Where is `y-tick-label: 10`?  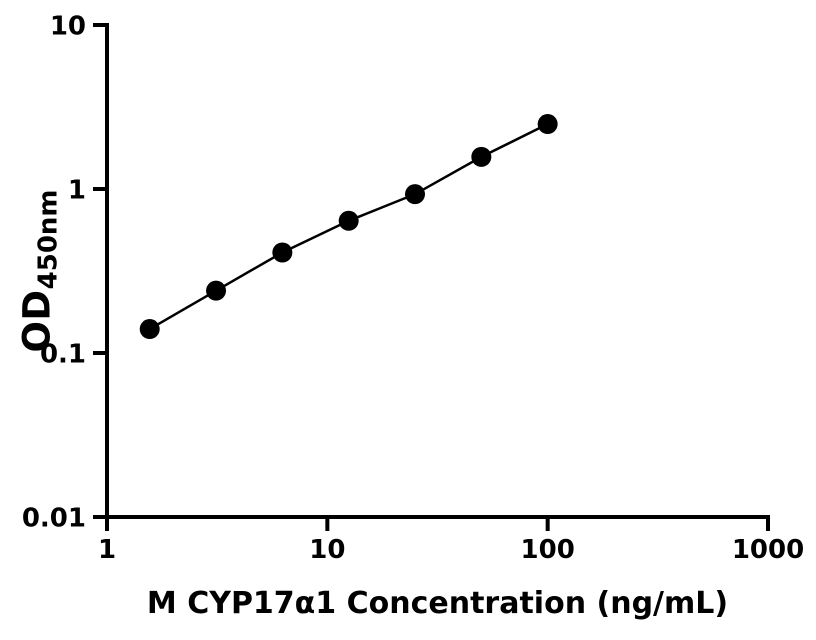 y-tick-label: 10 is located at coordinates (68, 26).